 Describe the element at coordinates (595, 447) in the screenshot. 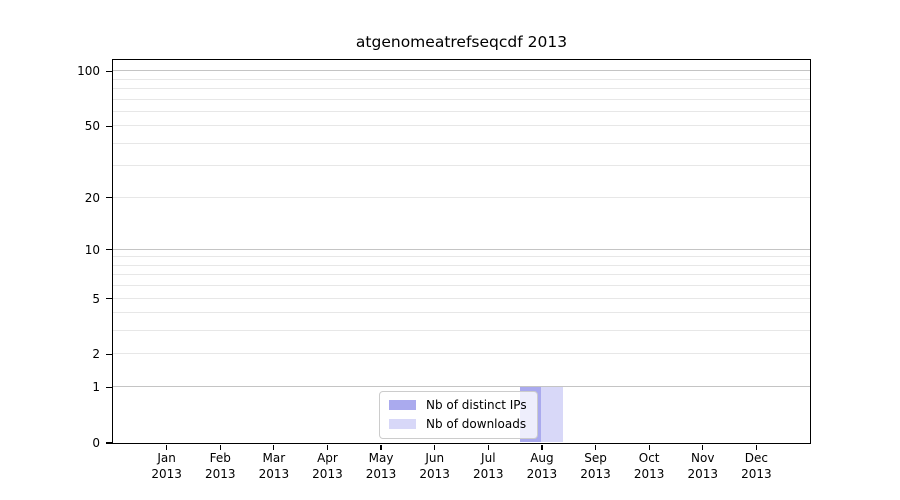

I see `x-tick-sep` at that location.